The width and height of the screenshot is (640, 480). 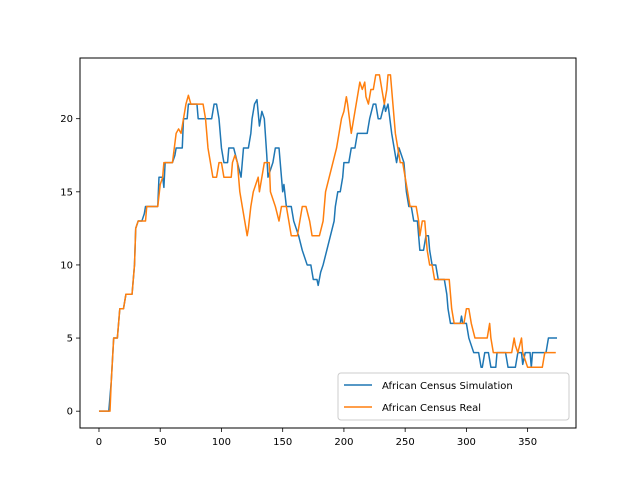 I want to click on y-tick-label: 5, so click(x=70, y=339).